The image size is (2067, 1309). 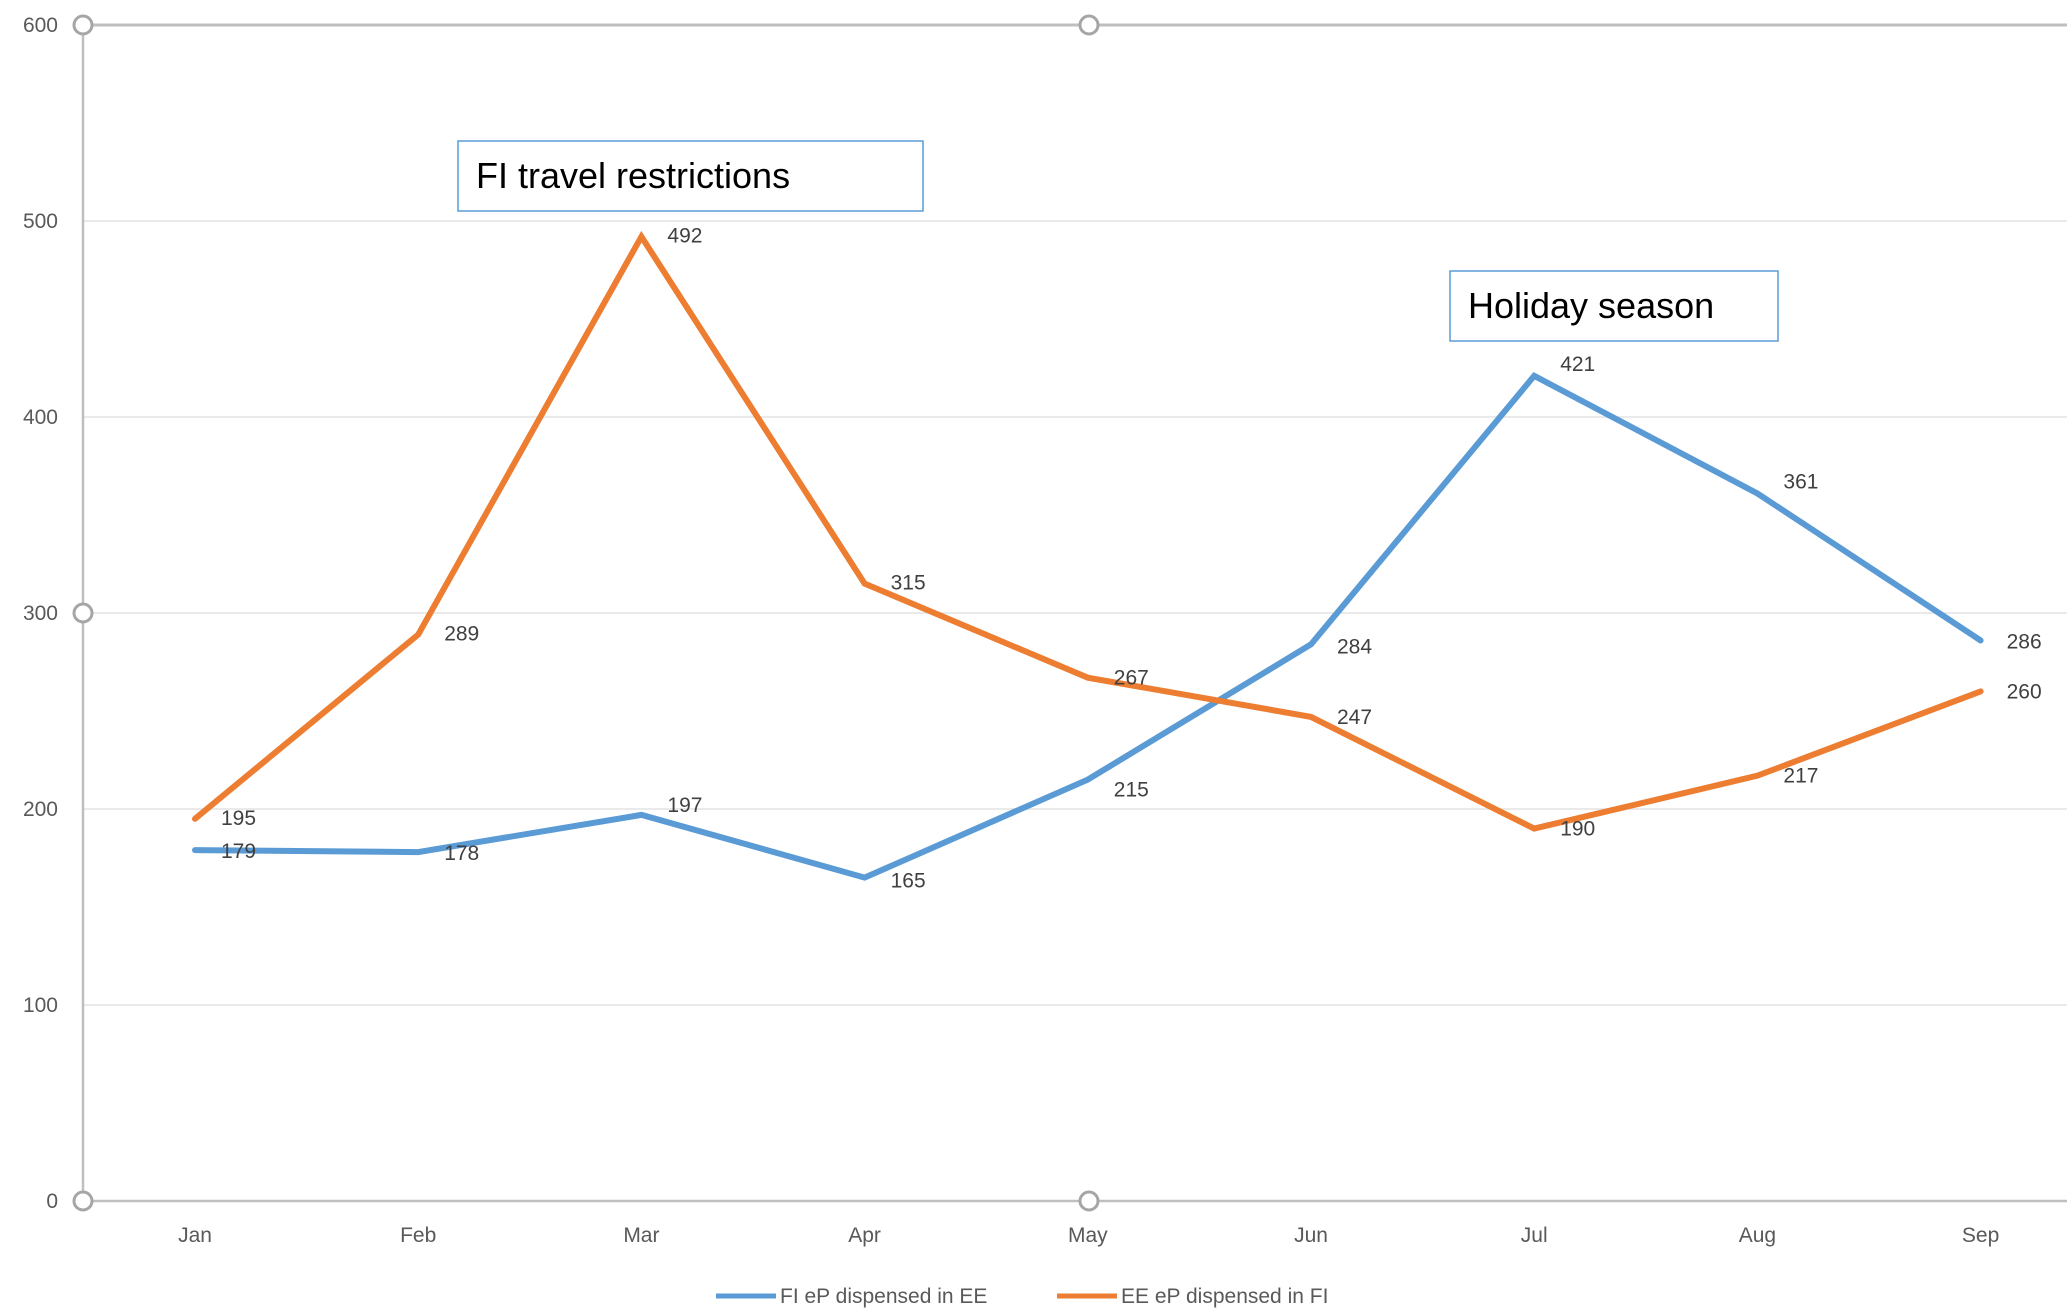 I want to click on annotation-holiday-season: Holiday season, so click(x=1614, y=306).